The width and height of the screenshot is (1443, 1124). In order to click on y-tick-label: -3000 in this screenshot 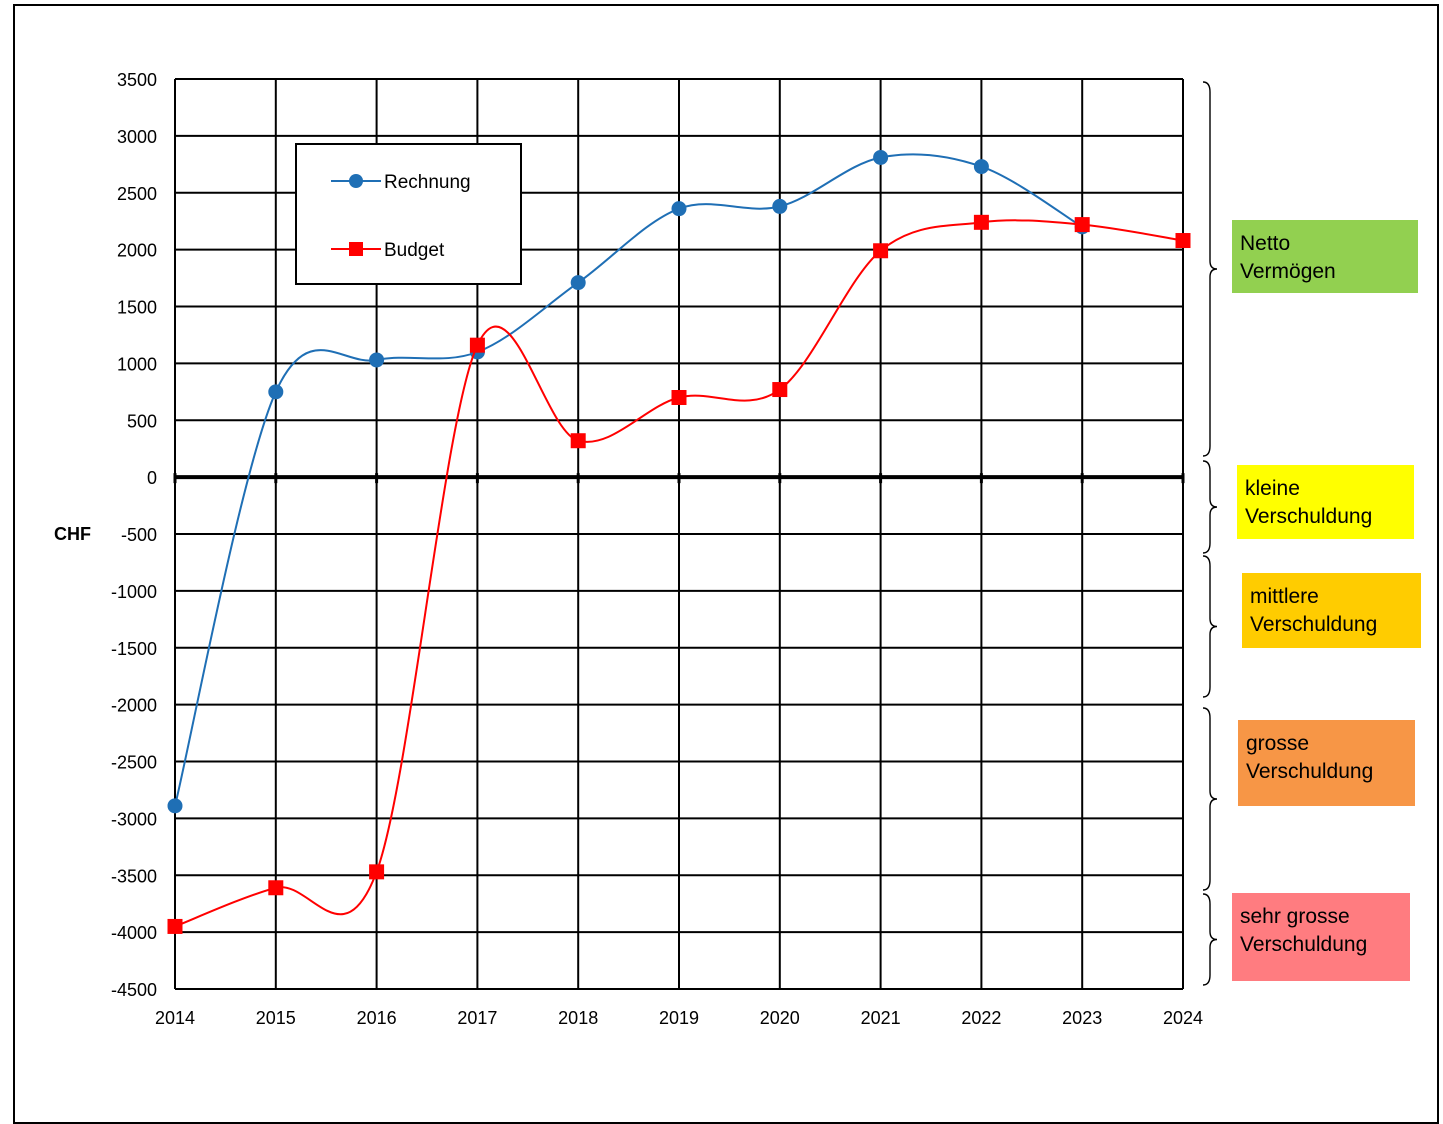, I will do `click(134, 819)`.